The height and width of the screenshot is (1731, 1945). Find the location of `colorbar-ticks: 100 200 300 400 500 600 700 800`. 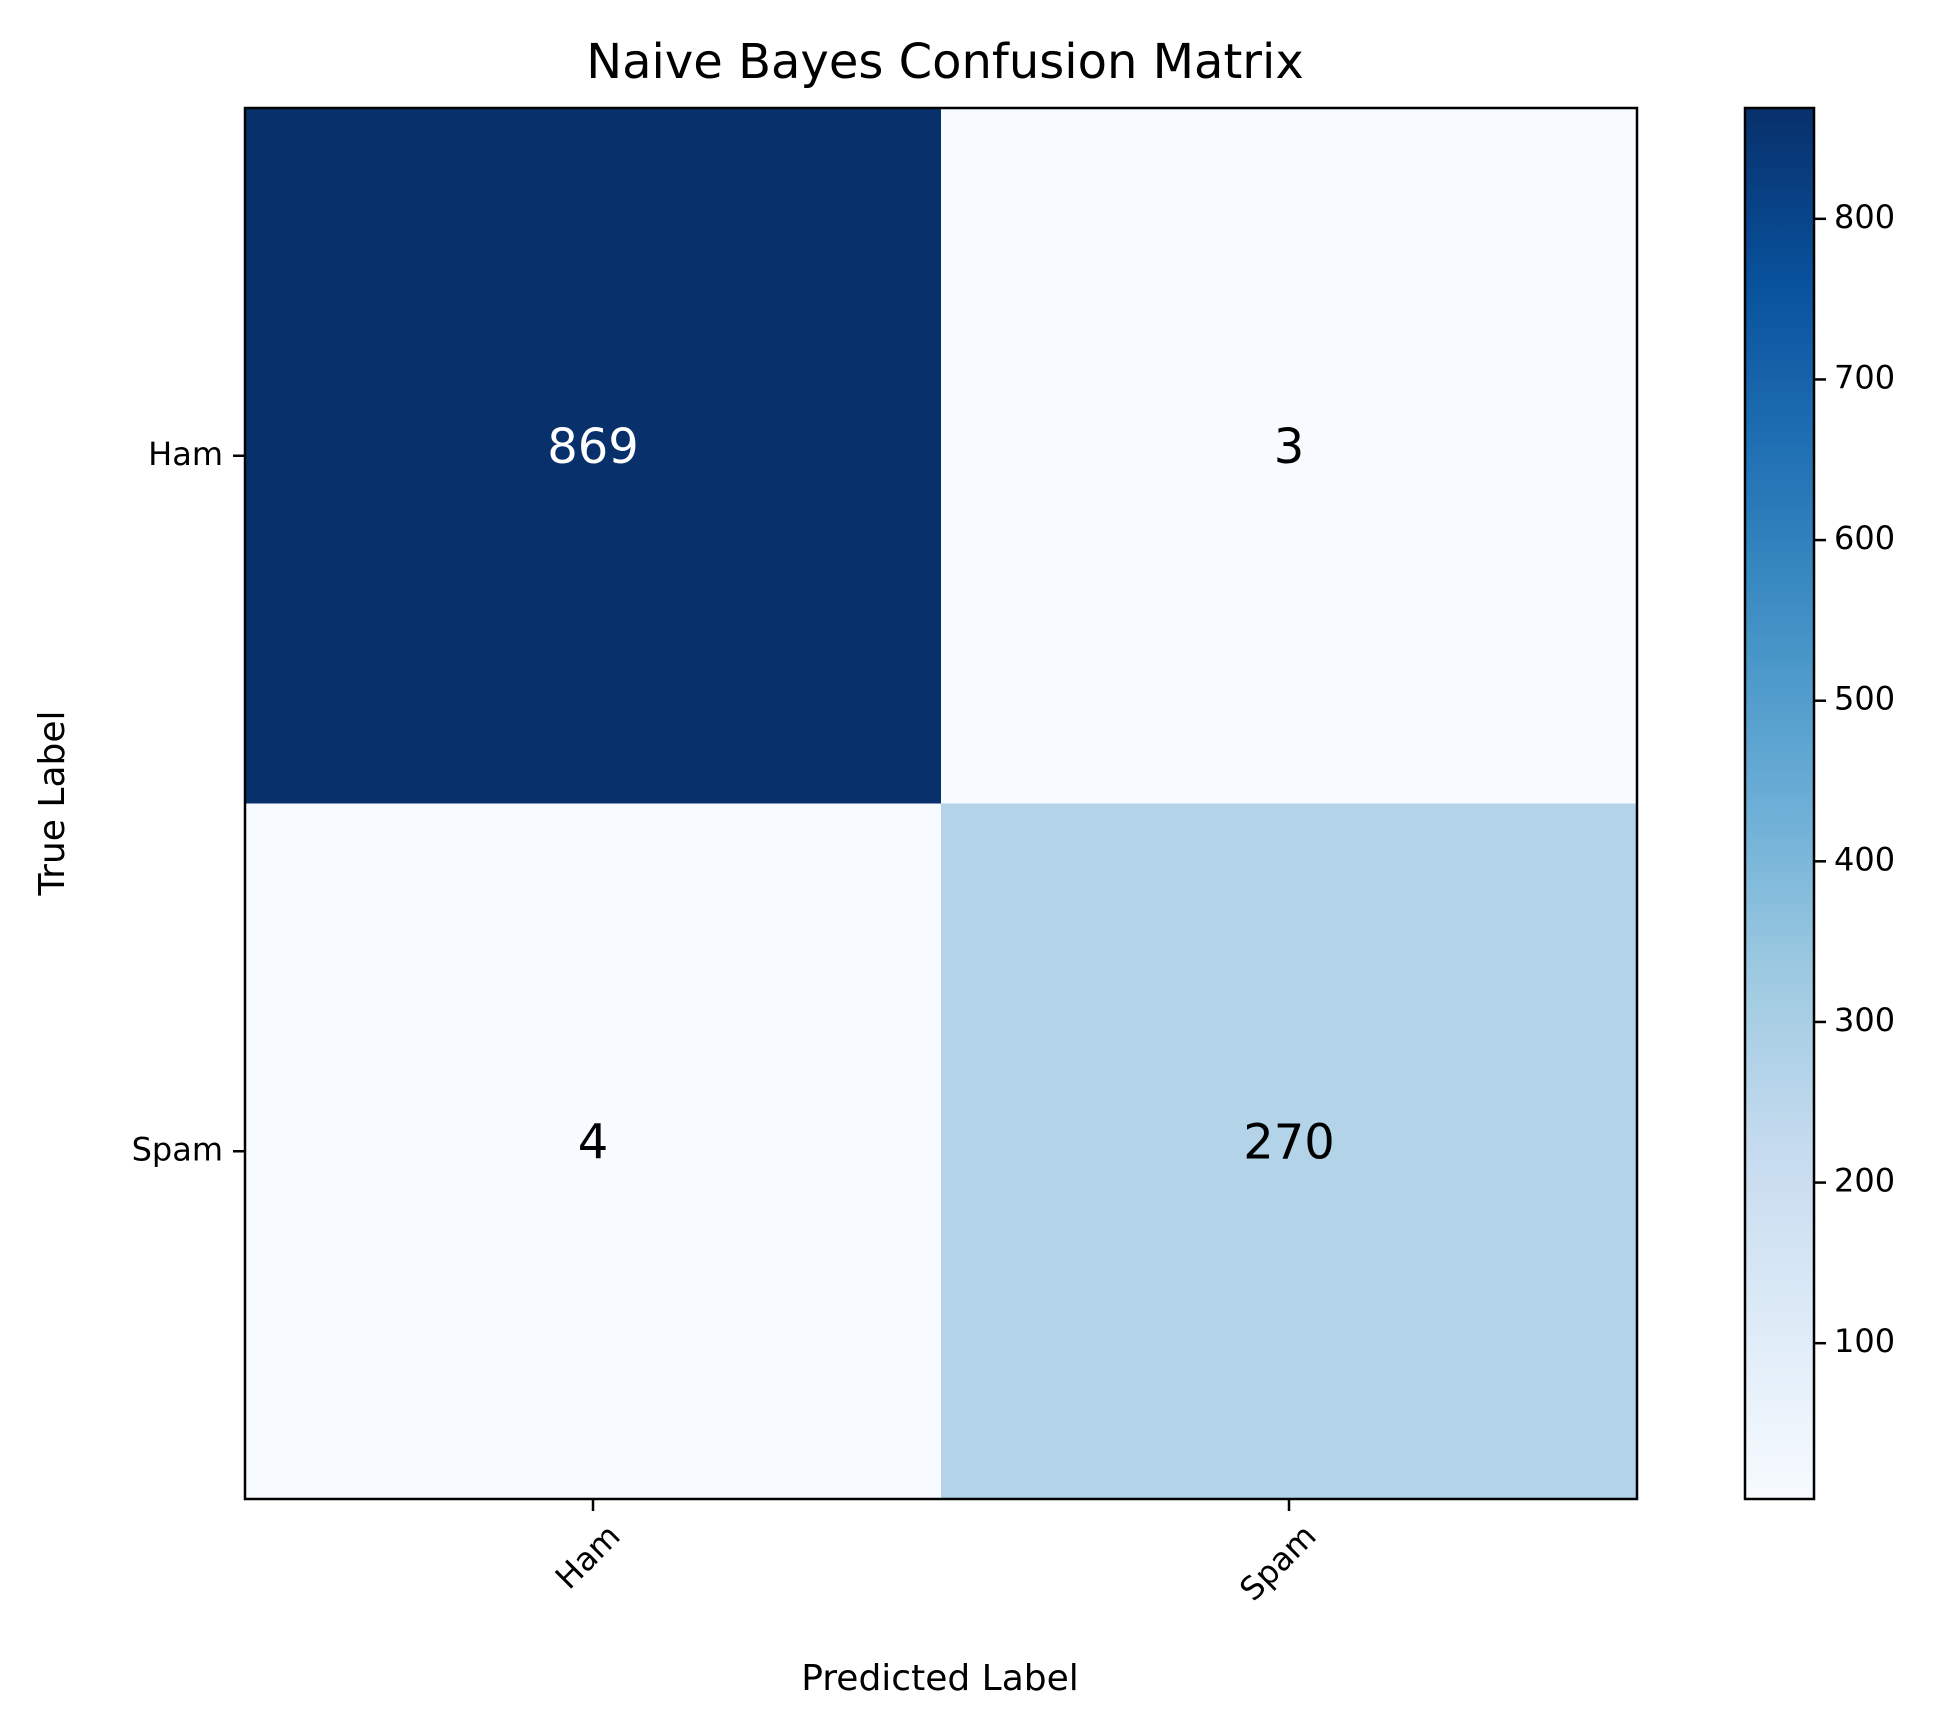

colorbar-ticks: 100 200 300 400 500 600 700 800 is located at coordinates (1854, 779).